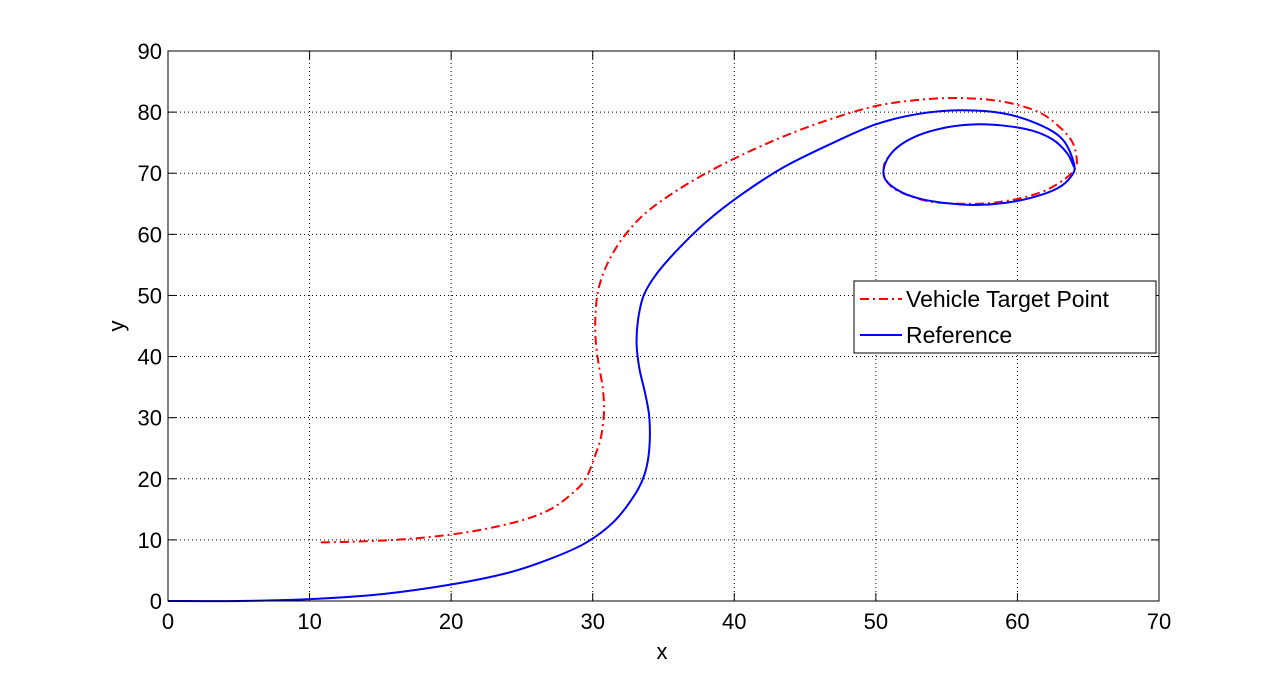  Describe the element at coordinates (734, 621) in the screenshot. I see `x-tick-label: 40` at that location.